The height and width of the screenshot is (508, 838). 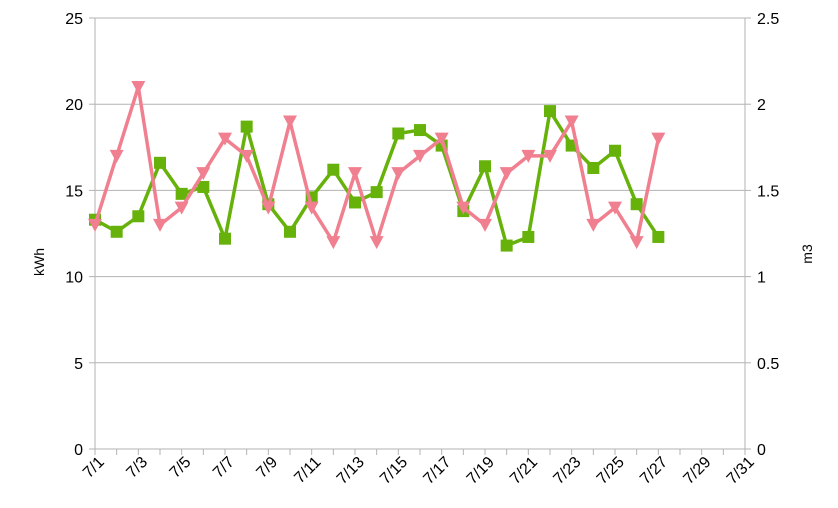 What do you see at coordinates (768, 19) in the screenshot?
I see `right-tick-label: 2.5` at bounding box center [768, 19].